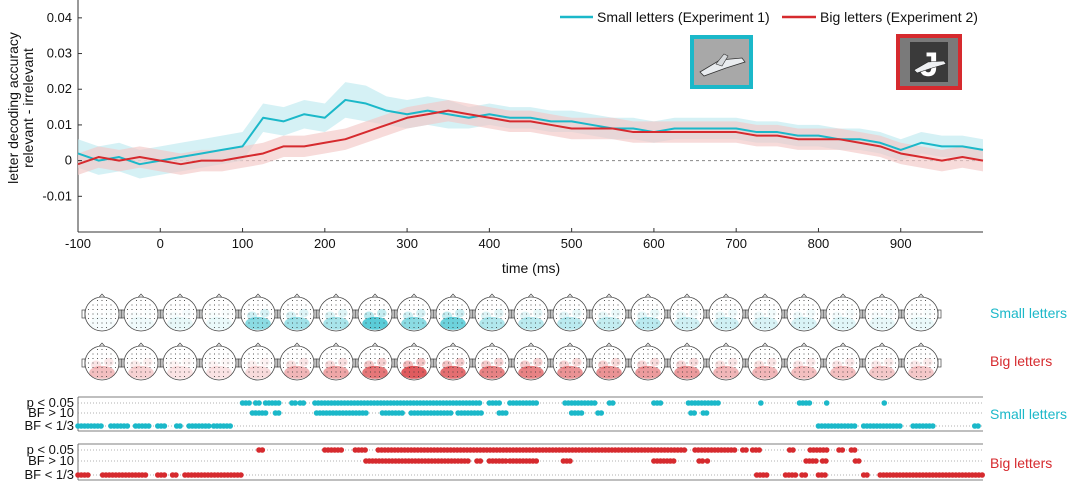 Image resolution: width=1077 pixels, height=482 pixels. What do you see at coordinates (683, 17) in the screenshot?
I see `legend-label-small: Small letters (Experiment 1)` at bounding box center [683, 17].